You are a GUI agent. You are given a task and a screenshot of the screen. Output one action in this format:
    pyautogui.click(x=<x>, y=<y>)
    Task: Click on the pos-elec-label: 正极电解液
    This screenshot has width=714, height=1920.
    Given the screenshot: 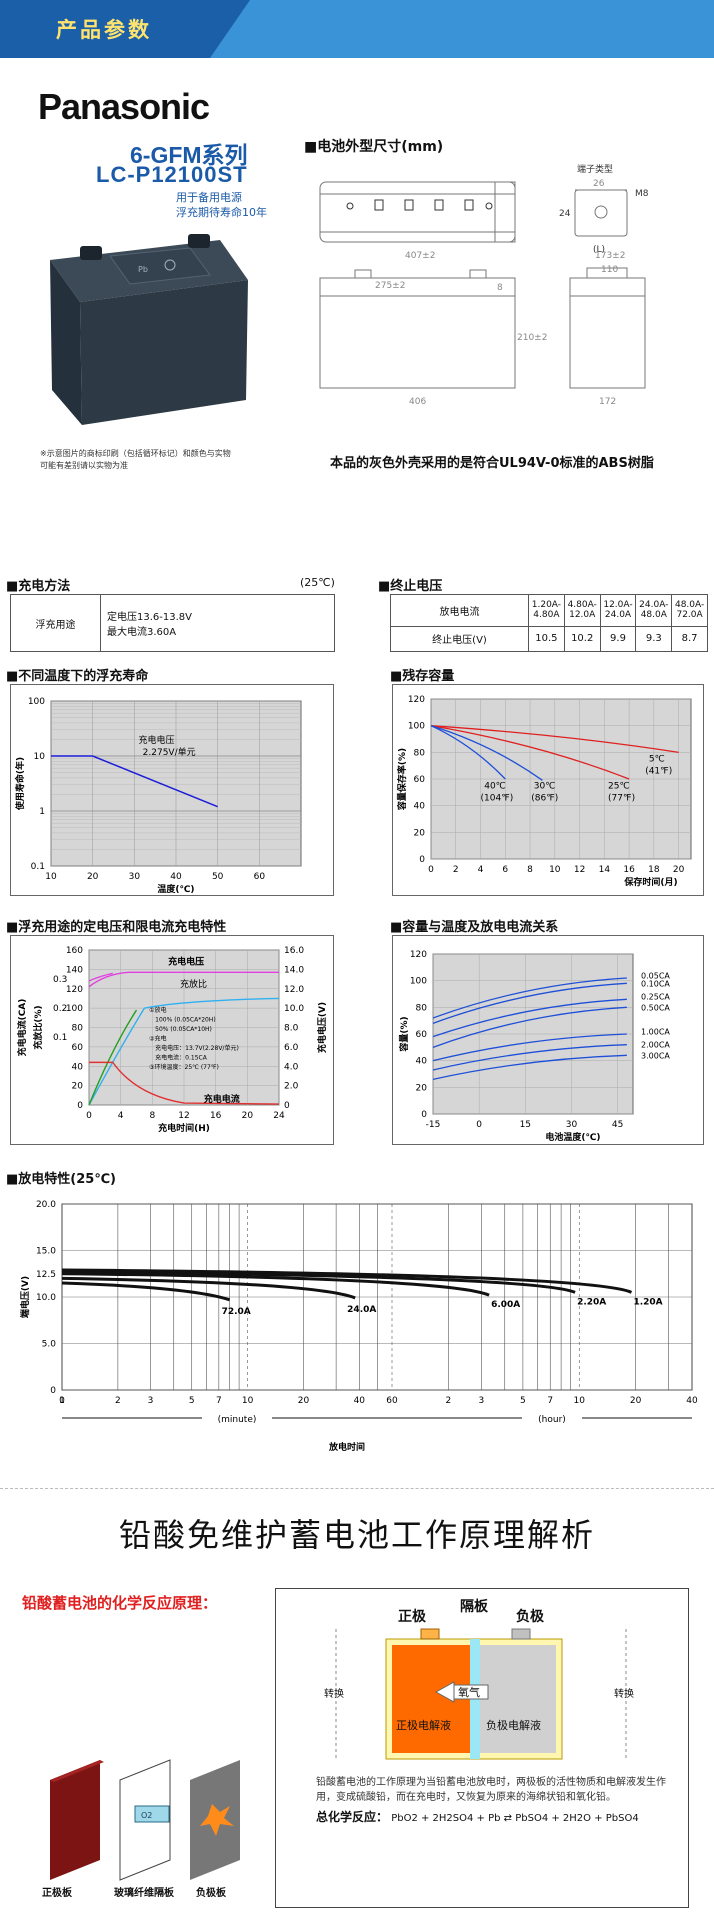 What is the action you would take?
    pyautogui.click(x=423, y=1725)
    